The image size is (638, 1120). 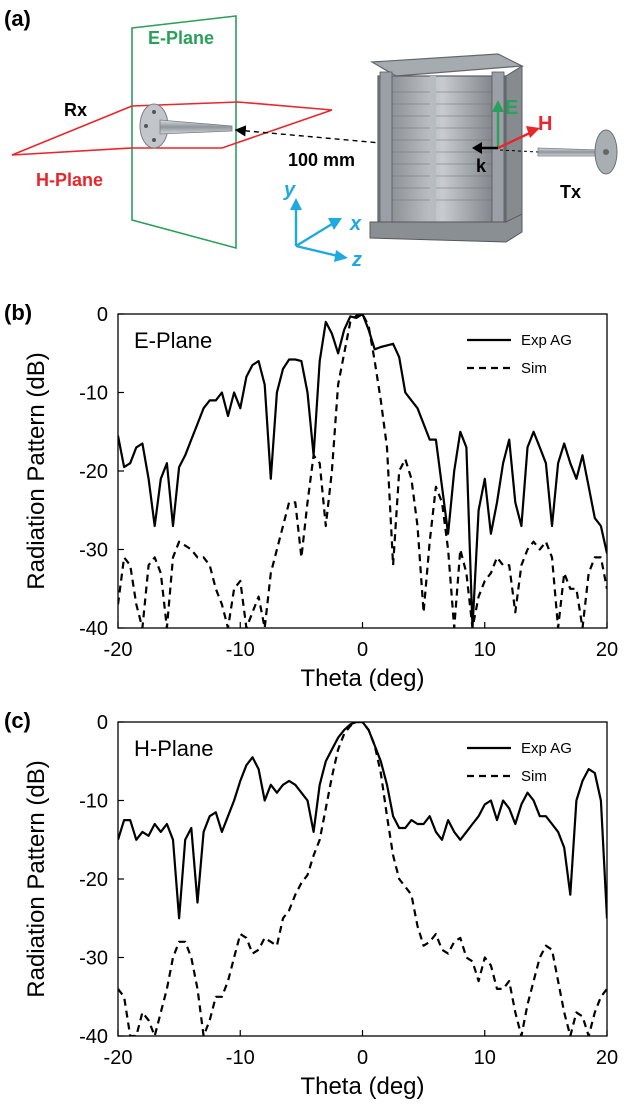 What do you see at coordinates (362, 821) in the screenshot?
I see `series-line-exp-ag` at bounding box center [362, 821].